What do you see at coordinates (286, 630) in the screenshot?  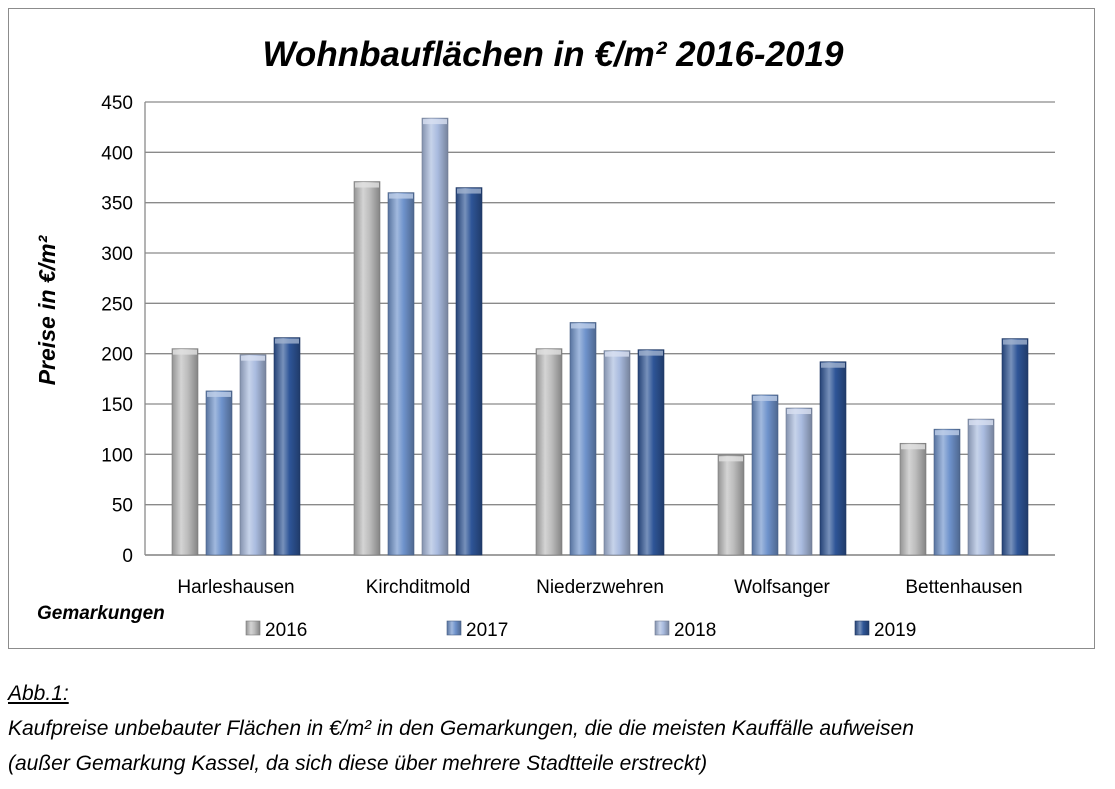 I see `legend-label-2016: 2016` at bounding box center [286, 630].